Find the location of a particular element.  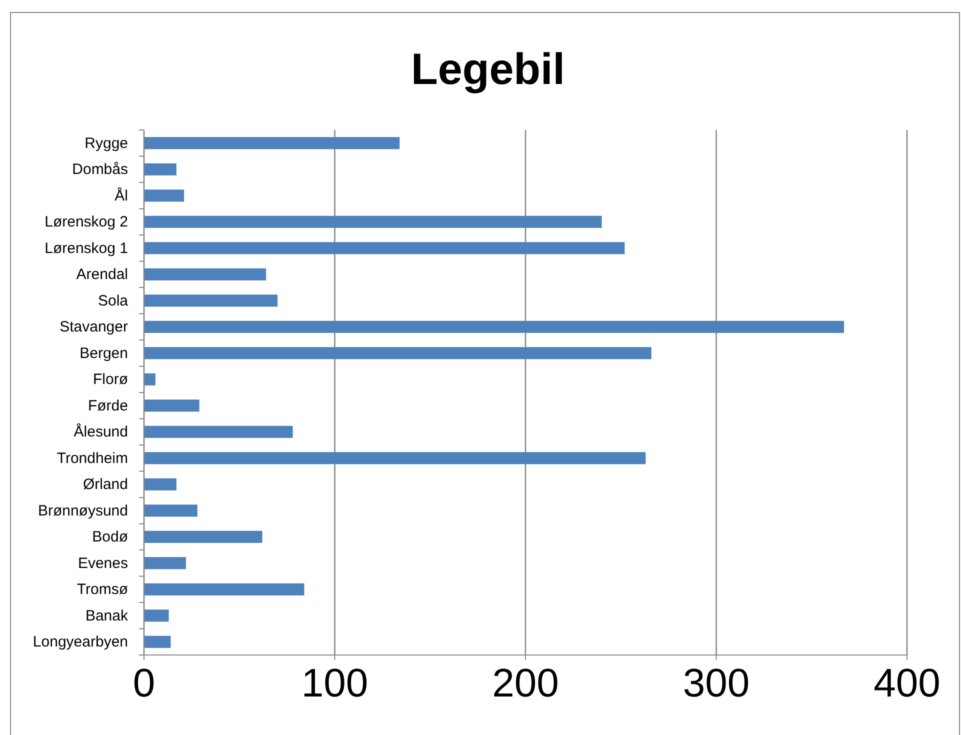

y-tick-label: Ørland is located at coordinates (105, 485).